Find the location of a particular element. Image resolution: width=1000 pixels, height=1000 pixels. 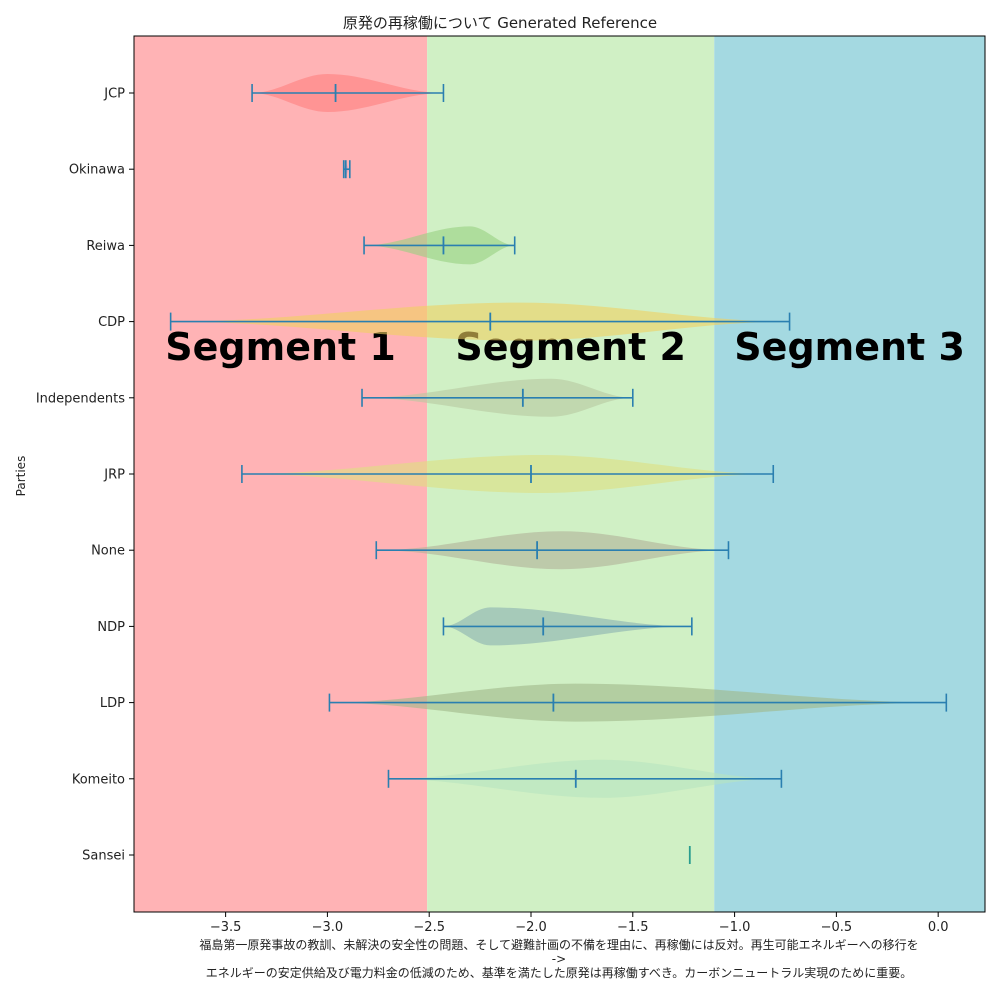

y-tick-label-jrp: JRP is located at coordinates (114, 475).